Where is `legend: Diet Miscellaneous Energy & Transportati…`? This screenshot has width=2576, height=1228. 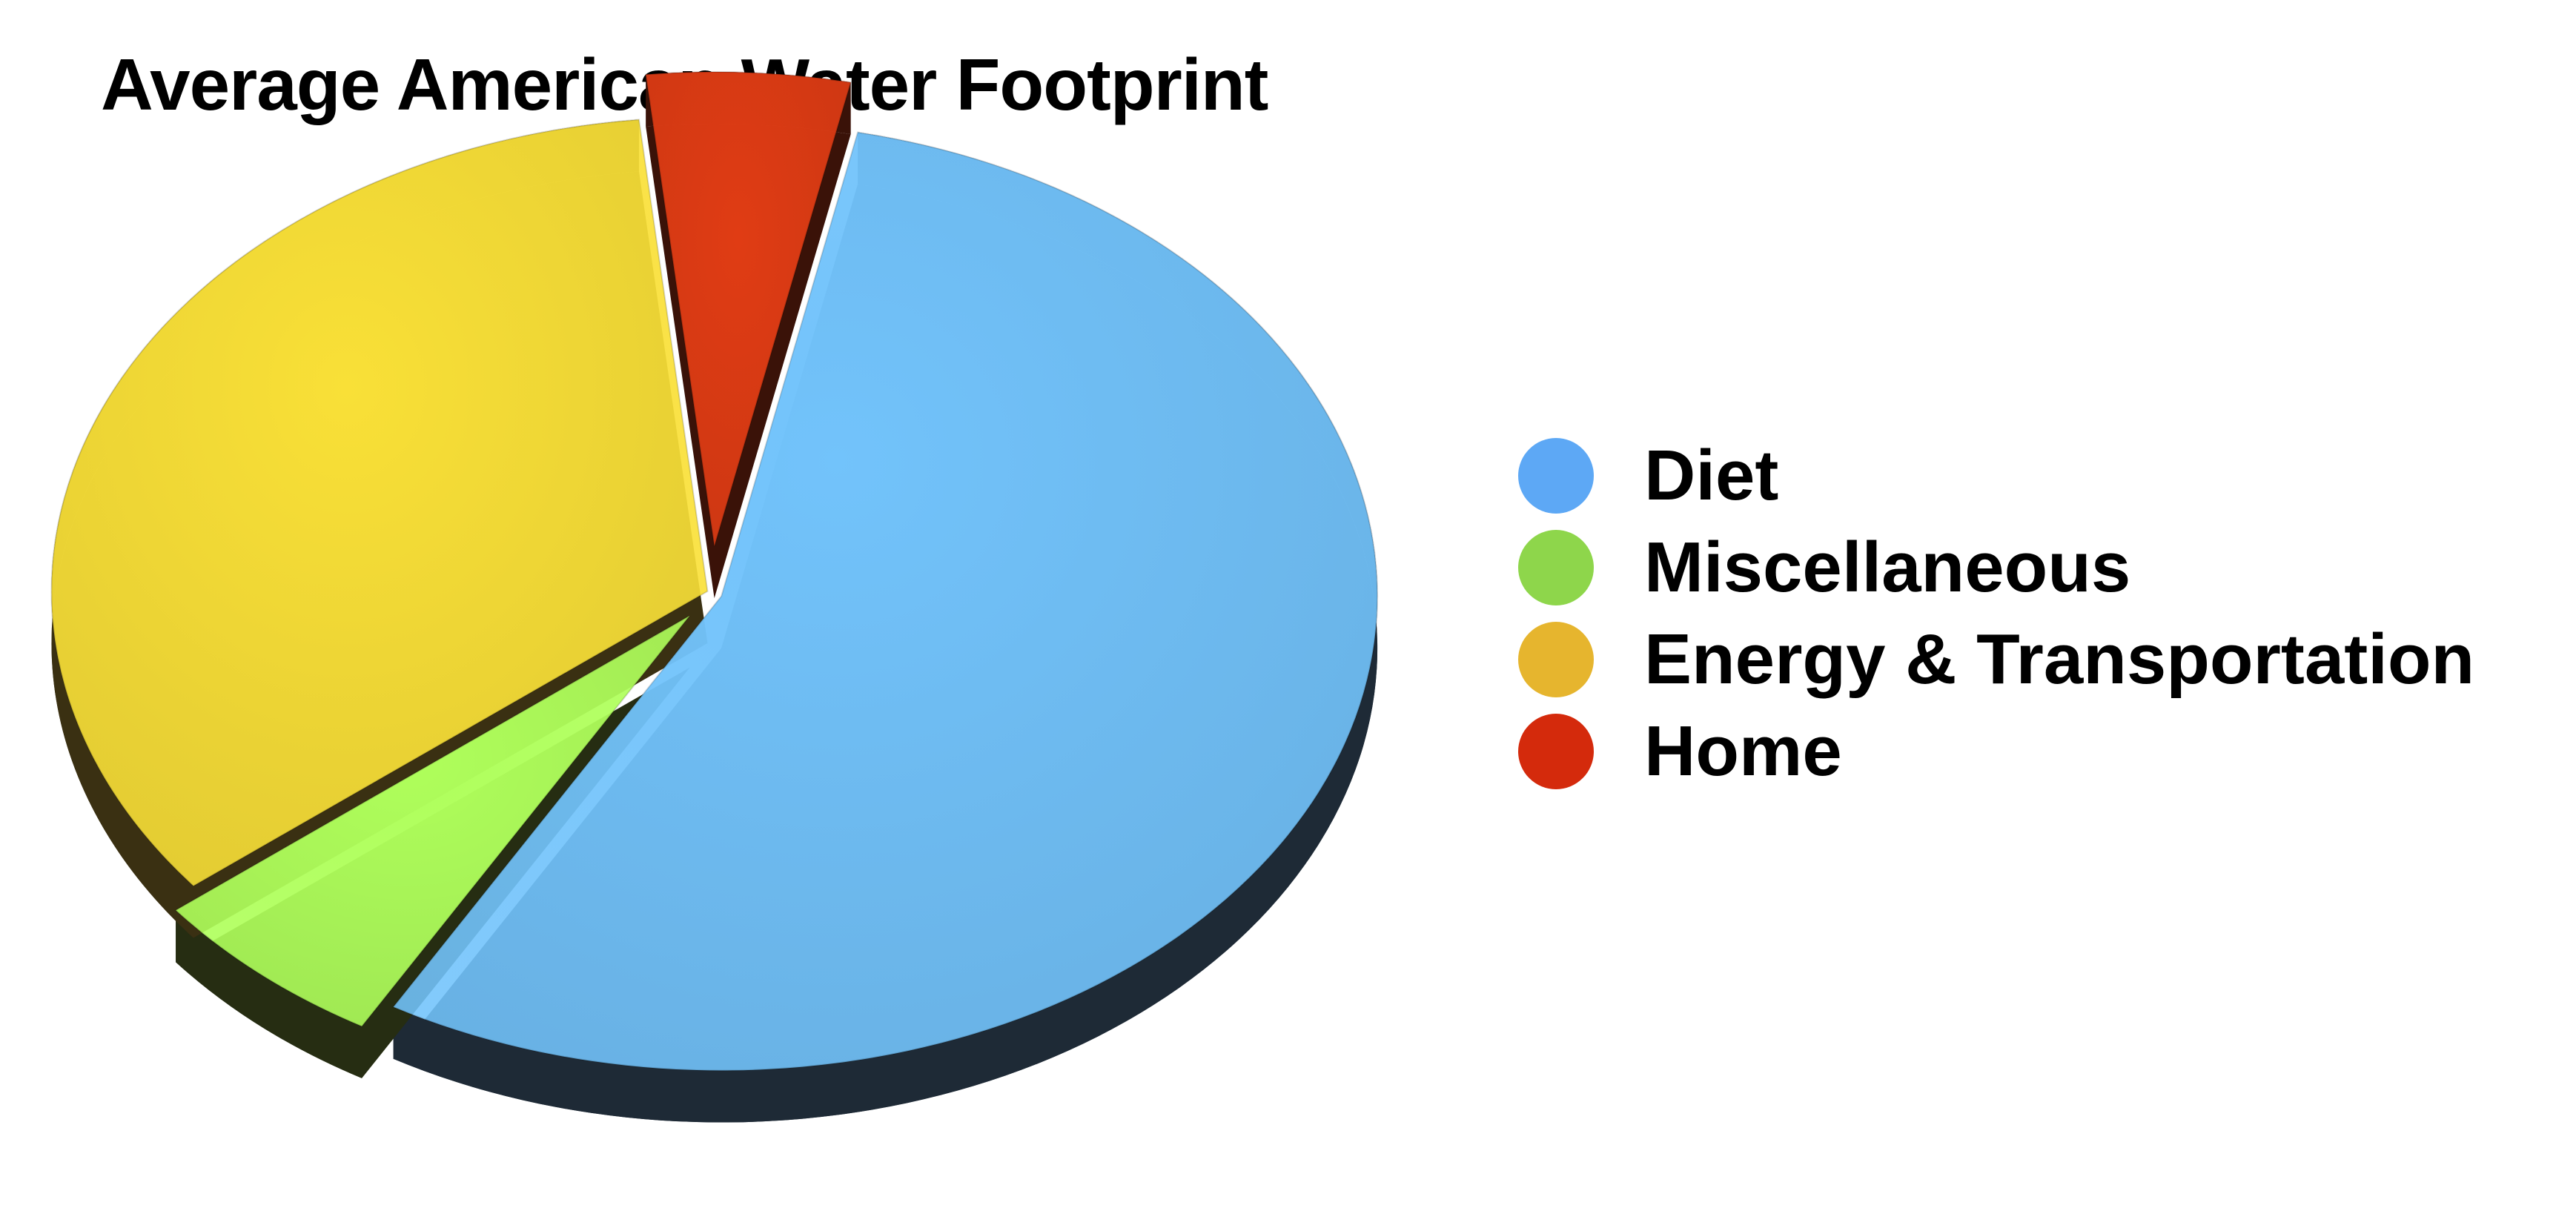
legend: Diet Miscellaneous Energy & Transportati… is located at coordinates (1996, 613).